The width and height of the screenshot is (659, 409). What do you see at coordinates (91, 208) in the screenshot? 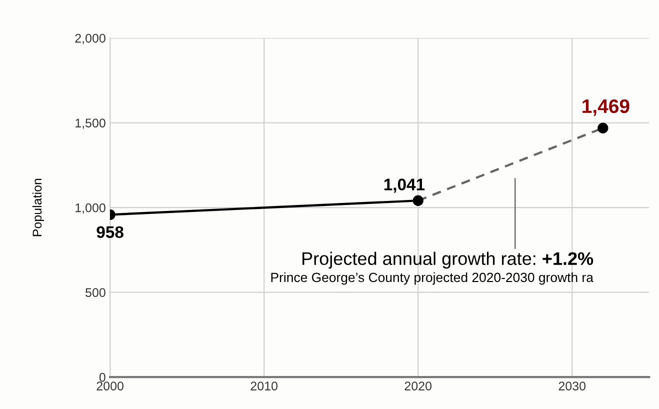
I see `y-tick-label: 1,000` at bounding box center [91, 208].